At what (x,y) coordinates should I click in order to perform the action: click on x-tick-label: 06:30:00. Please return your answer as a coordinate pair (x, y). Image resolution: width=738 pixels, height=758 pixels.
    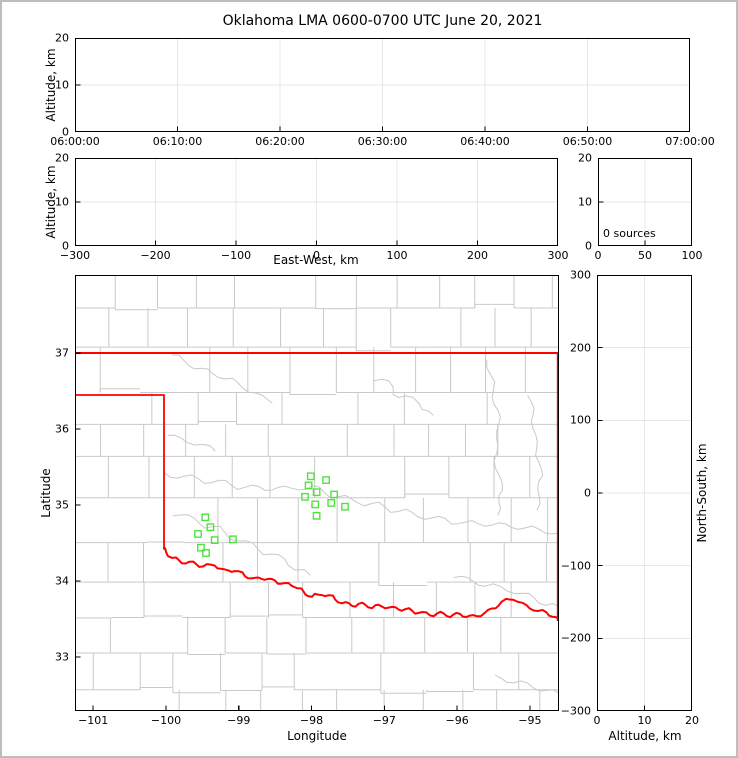
    Looking at the image, I should click on (382, 141).